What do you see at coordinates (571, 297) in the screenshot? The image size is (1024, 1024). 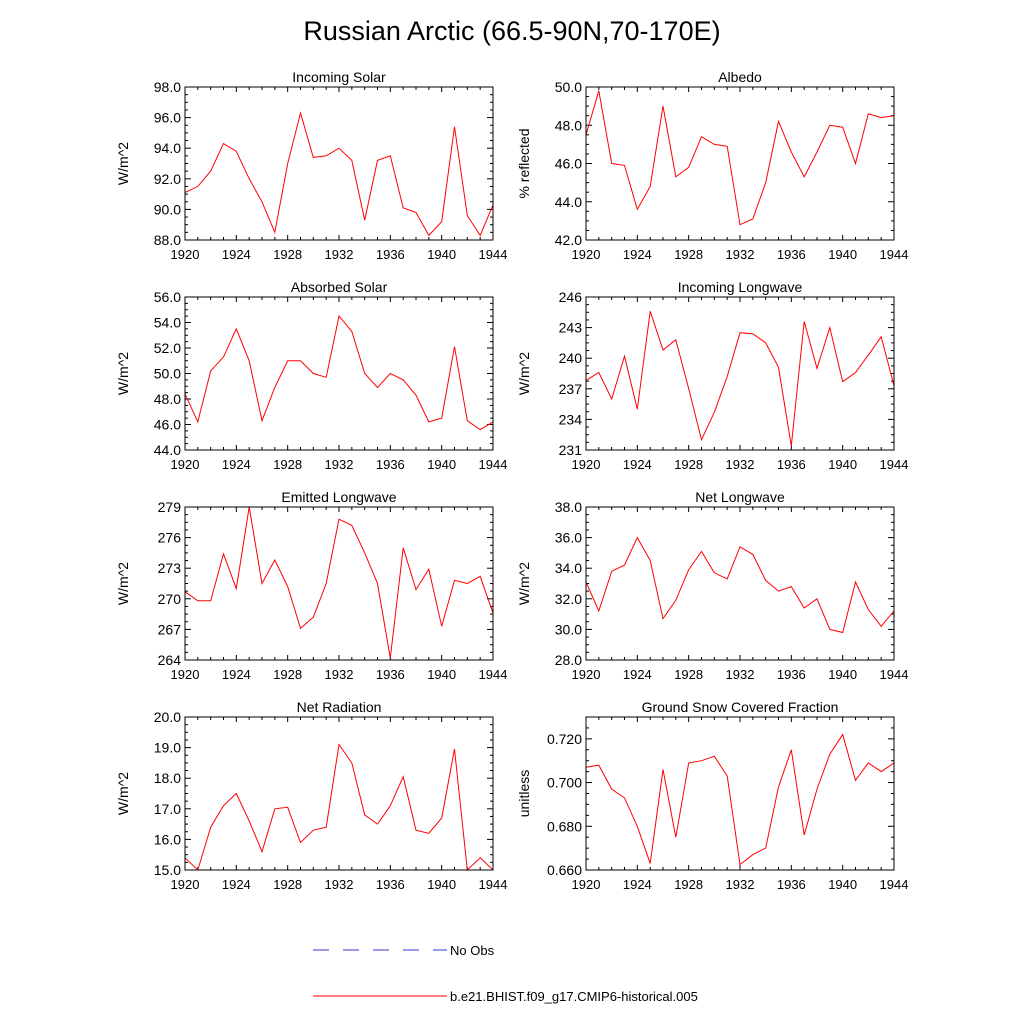 I see `y-tick-label: 246` at bounding box center [571, 297].